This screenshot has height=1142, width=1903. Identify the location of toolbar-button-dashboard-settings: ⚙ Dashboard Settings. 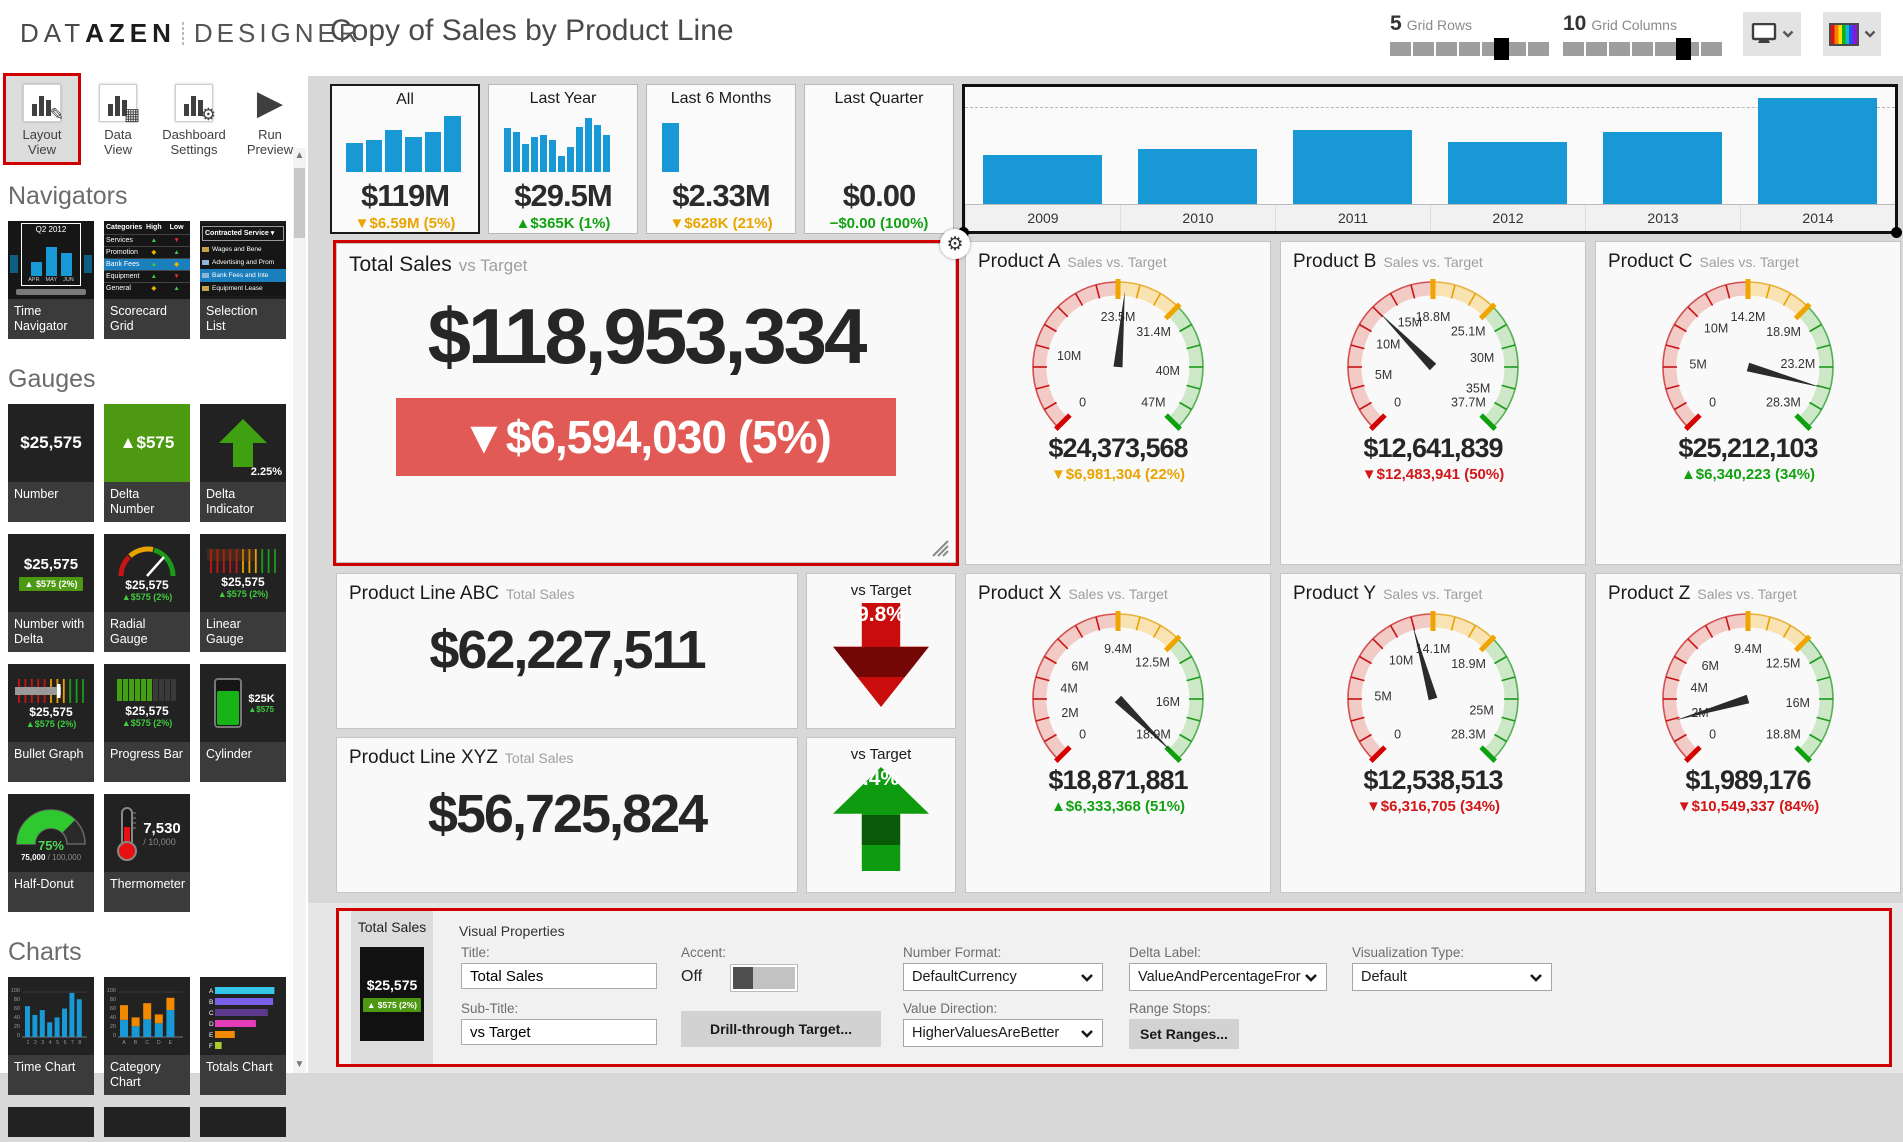
(194, 119).